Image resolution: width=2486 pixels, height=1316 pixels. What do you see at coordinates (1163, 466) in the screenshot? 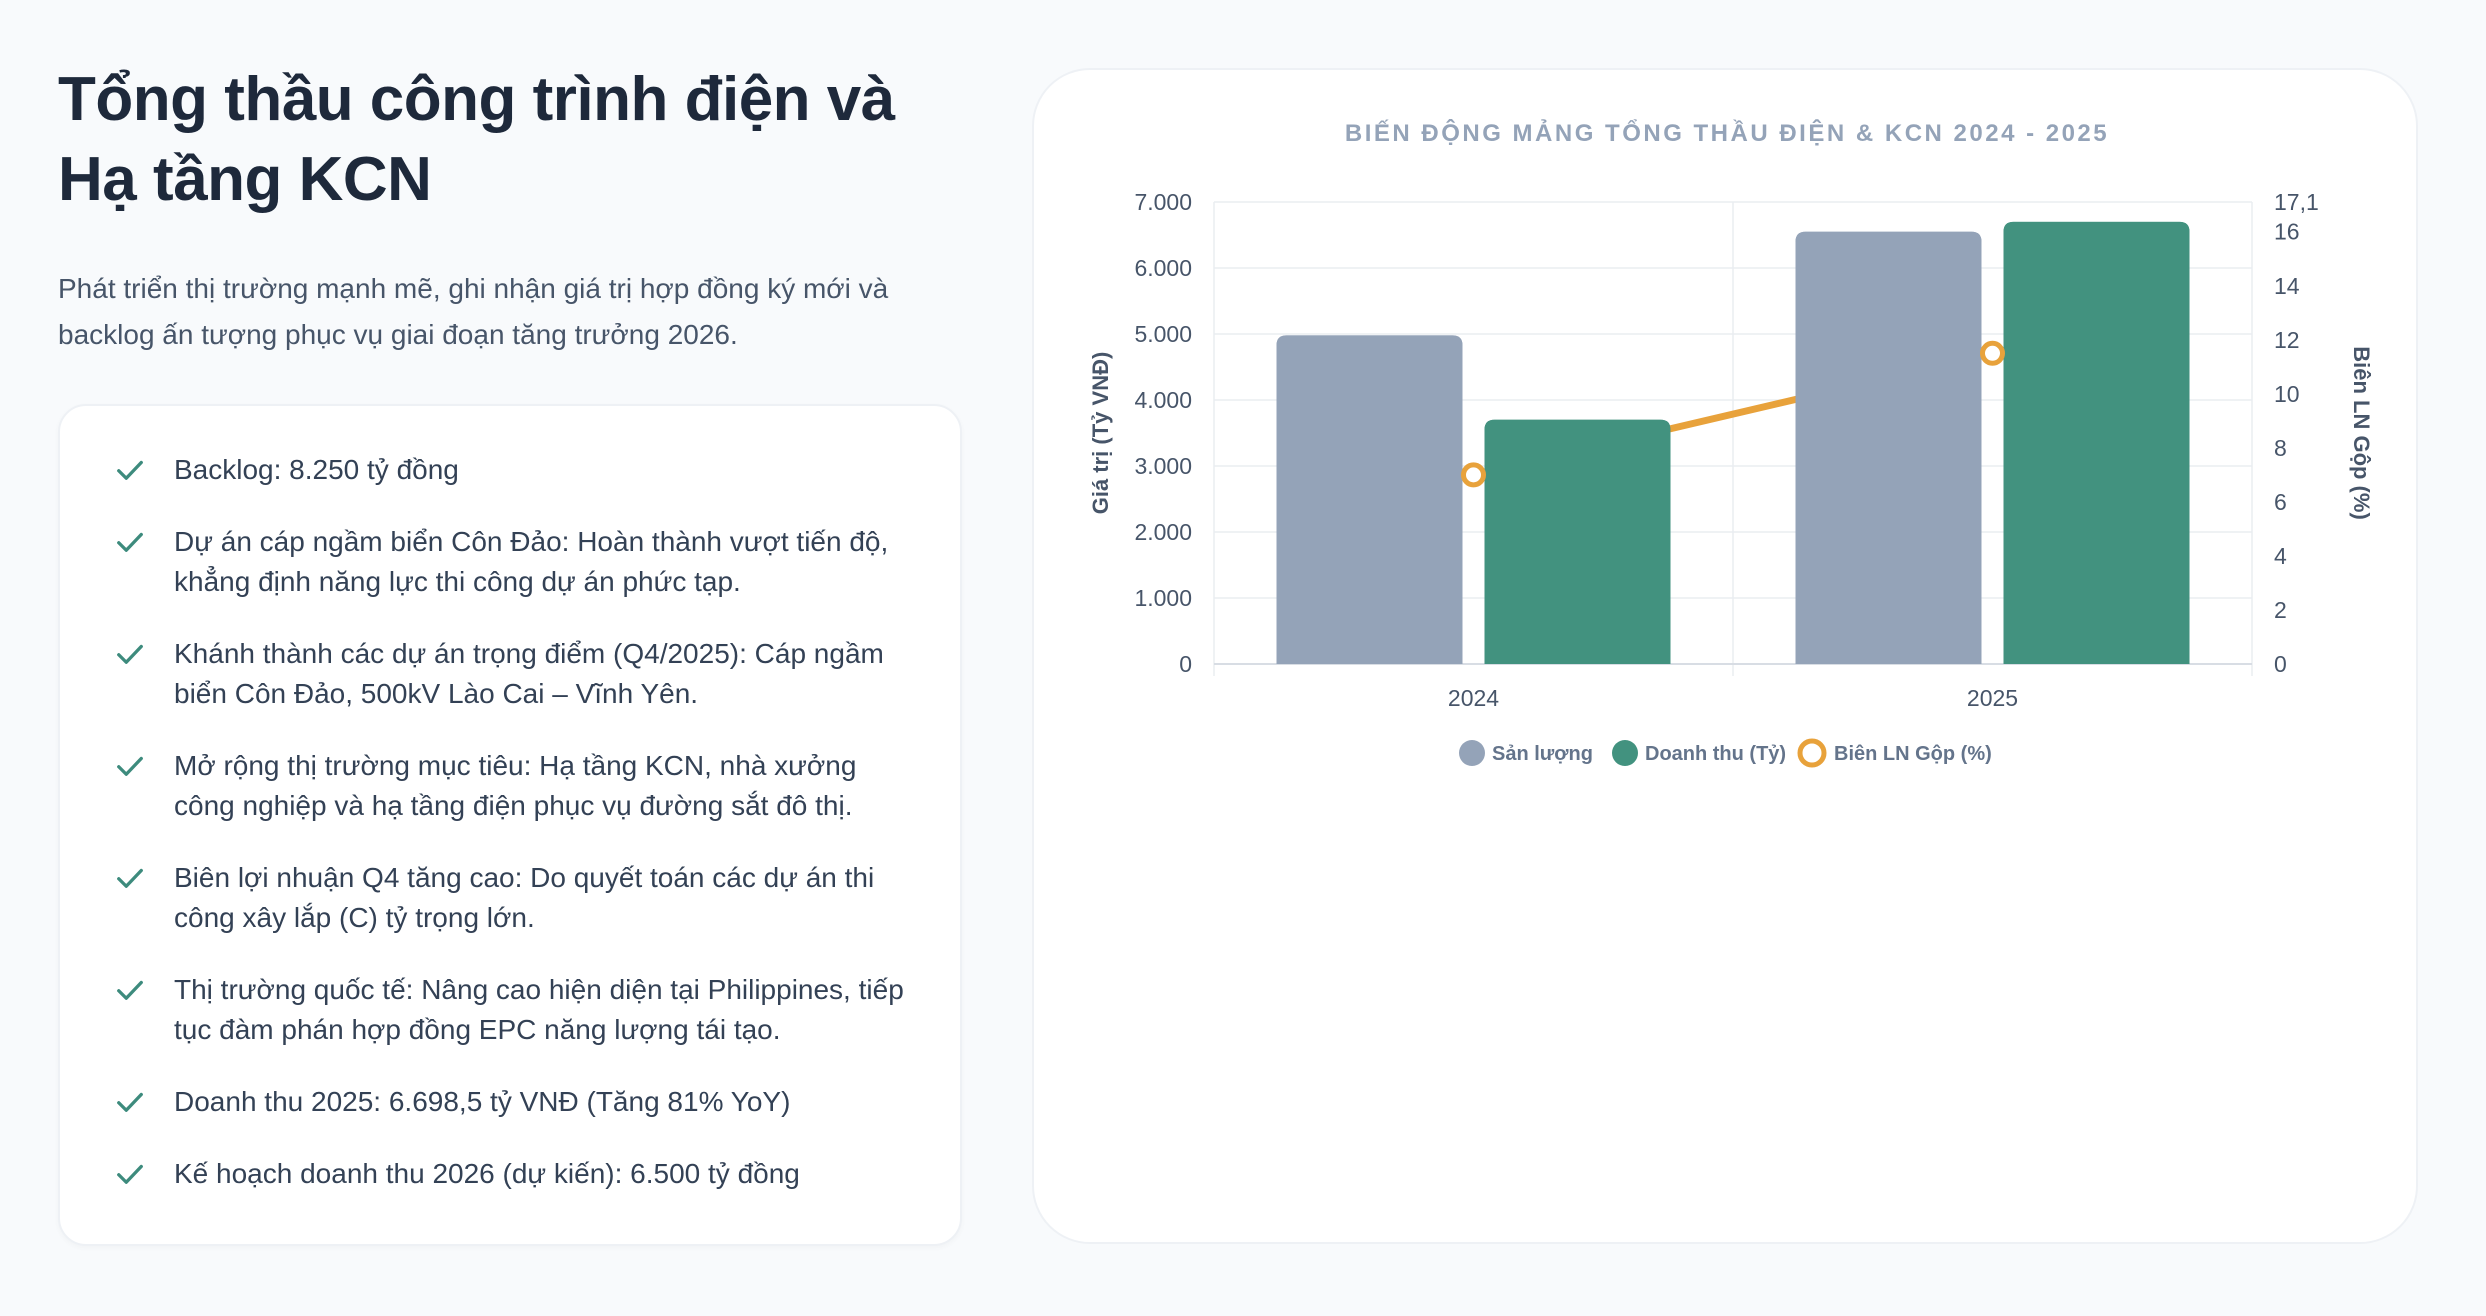
I see `y-tick-label: 3.000` at bounding box center [1163, 466].